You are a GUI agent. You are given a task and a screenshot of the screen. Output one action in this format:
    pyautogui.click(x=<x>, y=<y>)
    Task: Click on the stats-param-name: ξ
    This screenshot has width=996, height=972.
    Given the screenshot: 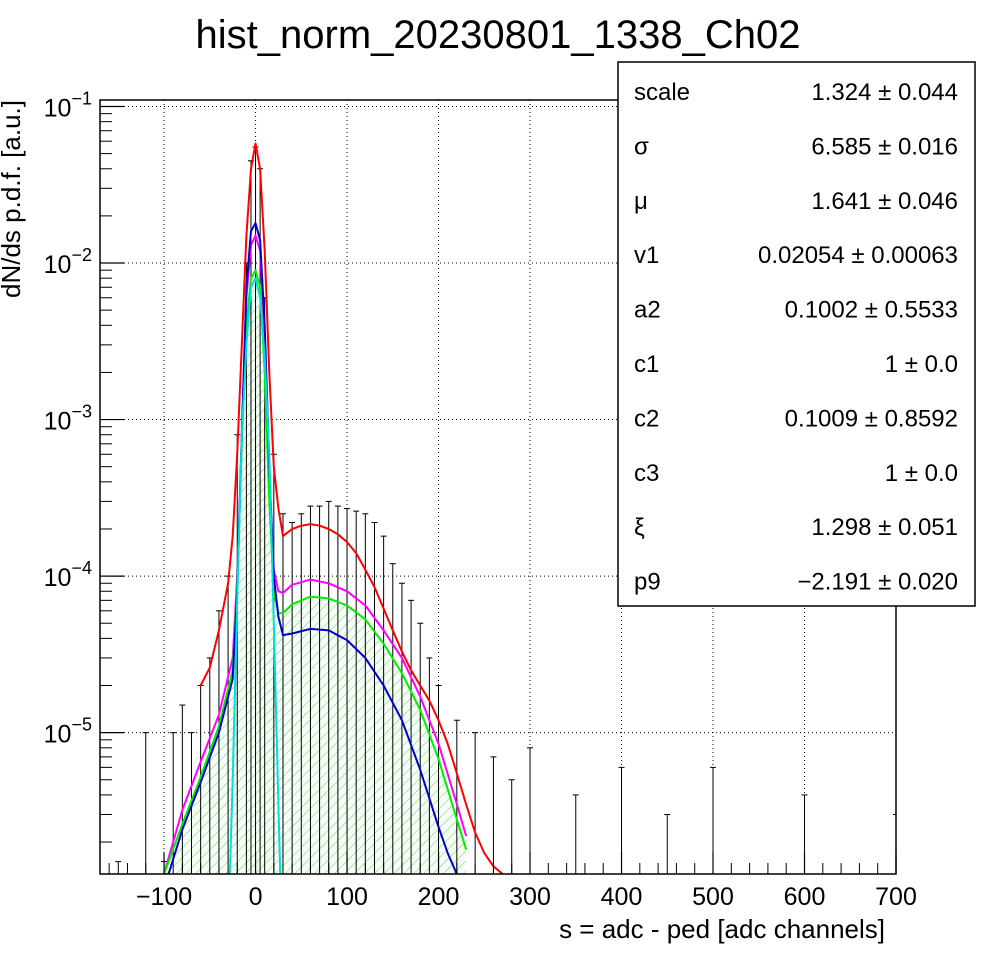 What is the action you would take?
    pyautogui.click(x=639, y=527)
    